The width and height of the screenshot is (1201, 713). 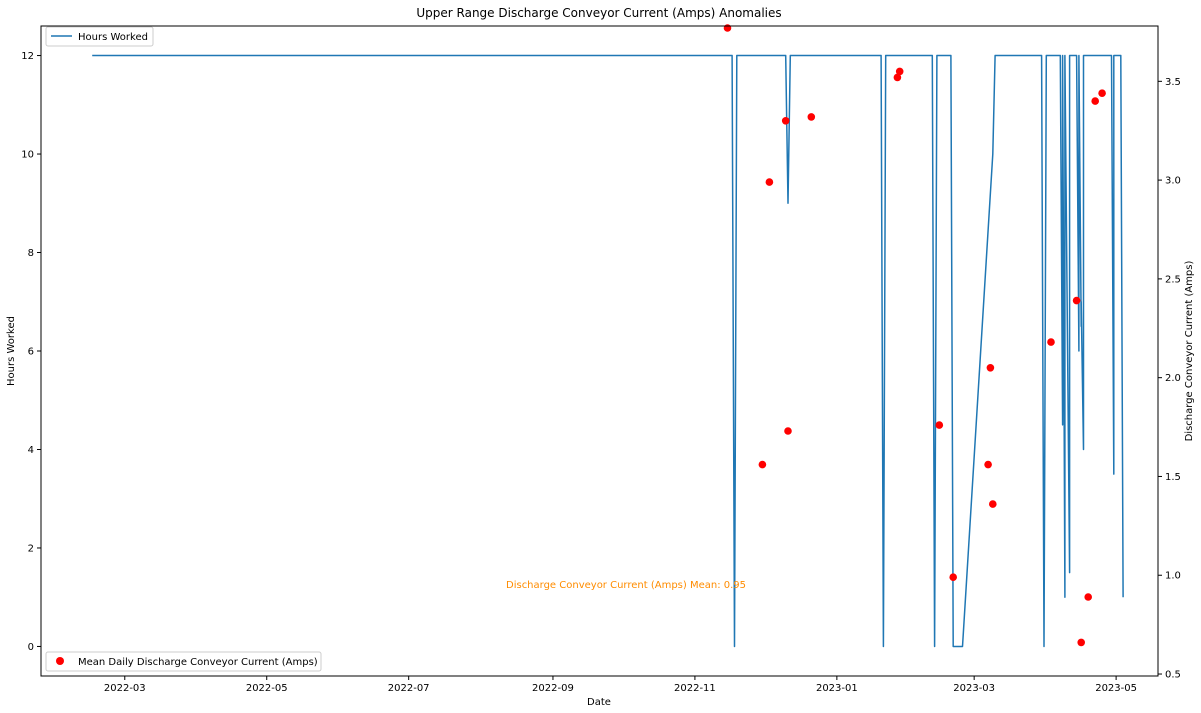 I want to click on legend-marker-swatch, so click(x=60, y=661).